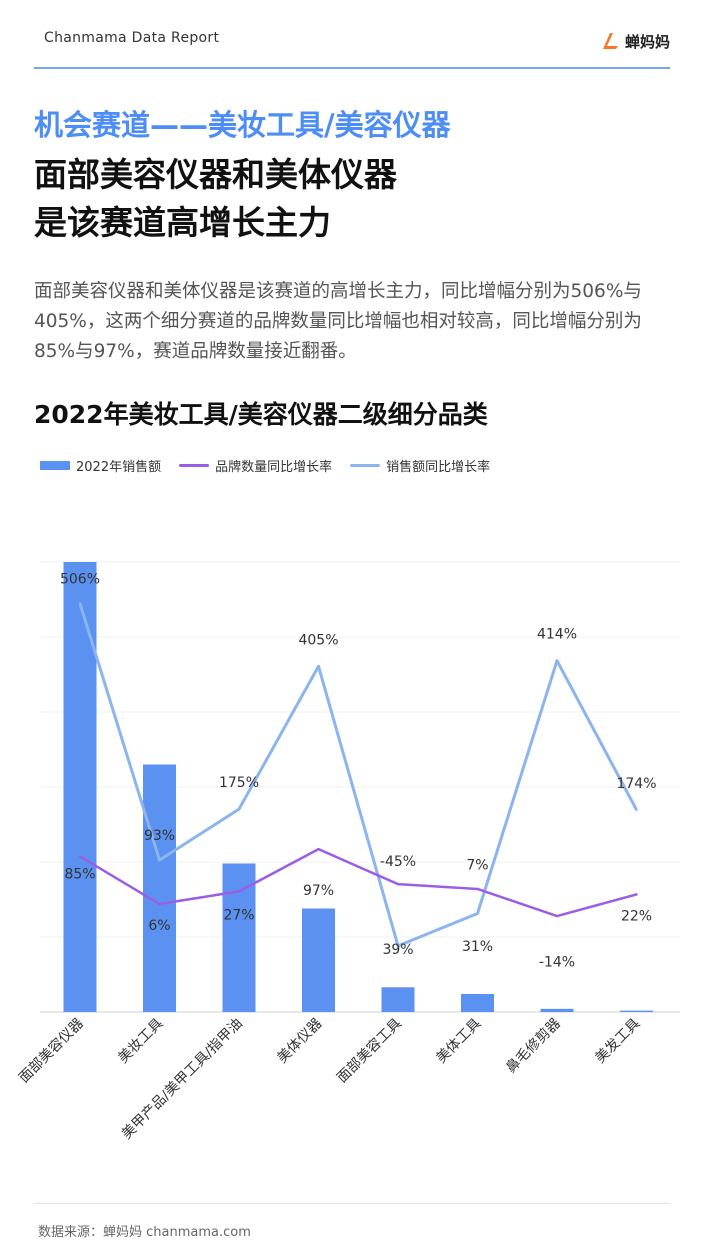 The height and width of the screenshot is (1257, 710). What do you see at coordinates (159, 926) in the screenshot?
I see `brand-growth-label-1: 6%` at bounding box center [159, 926].